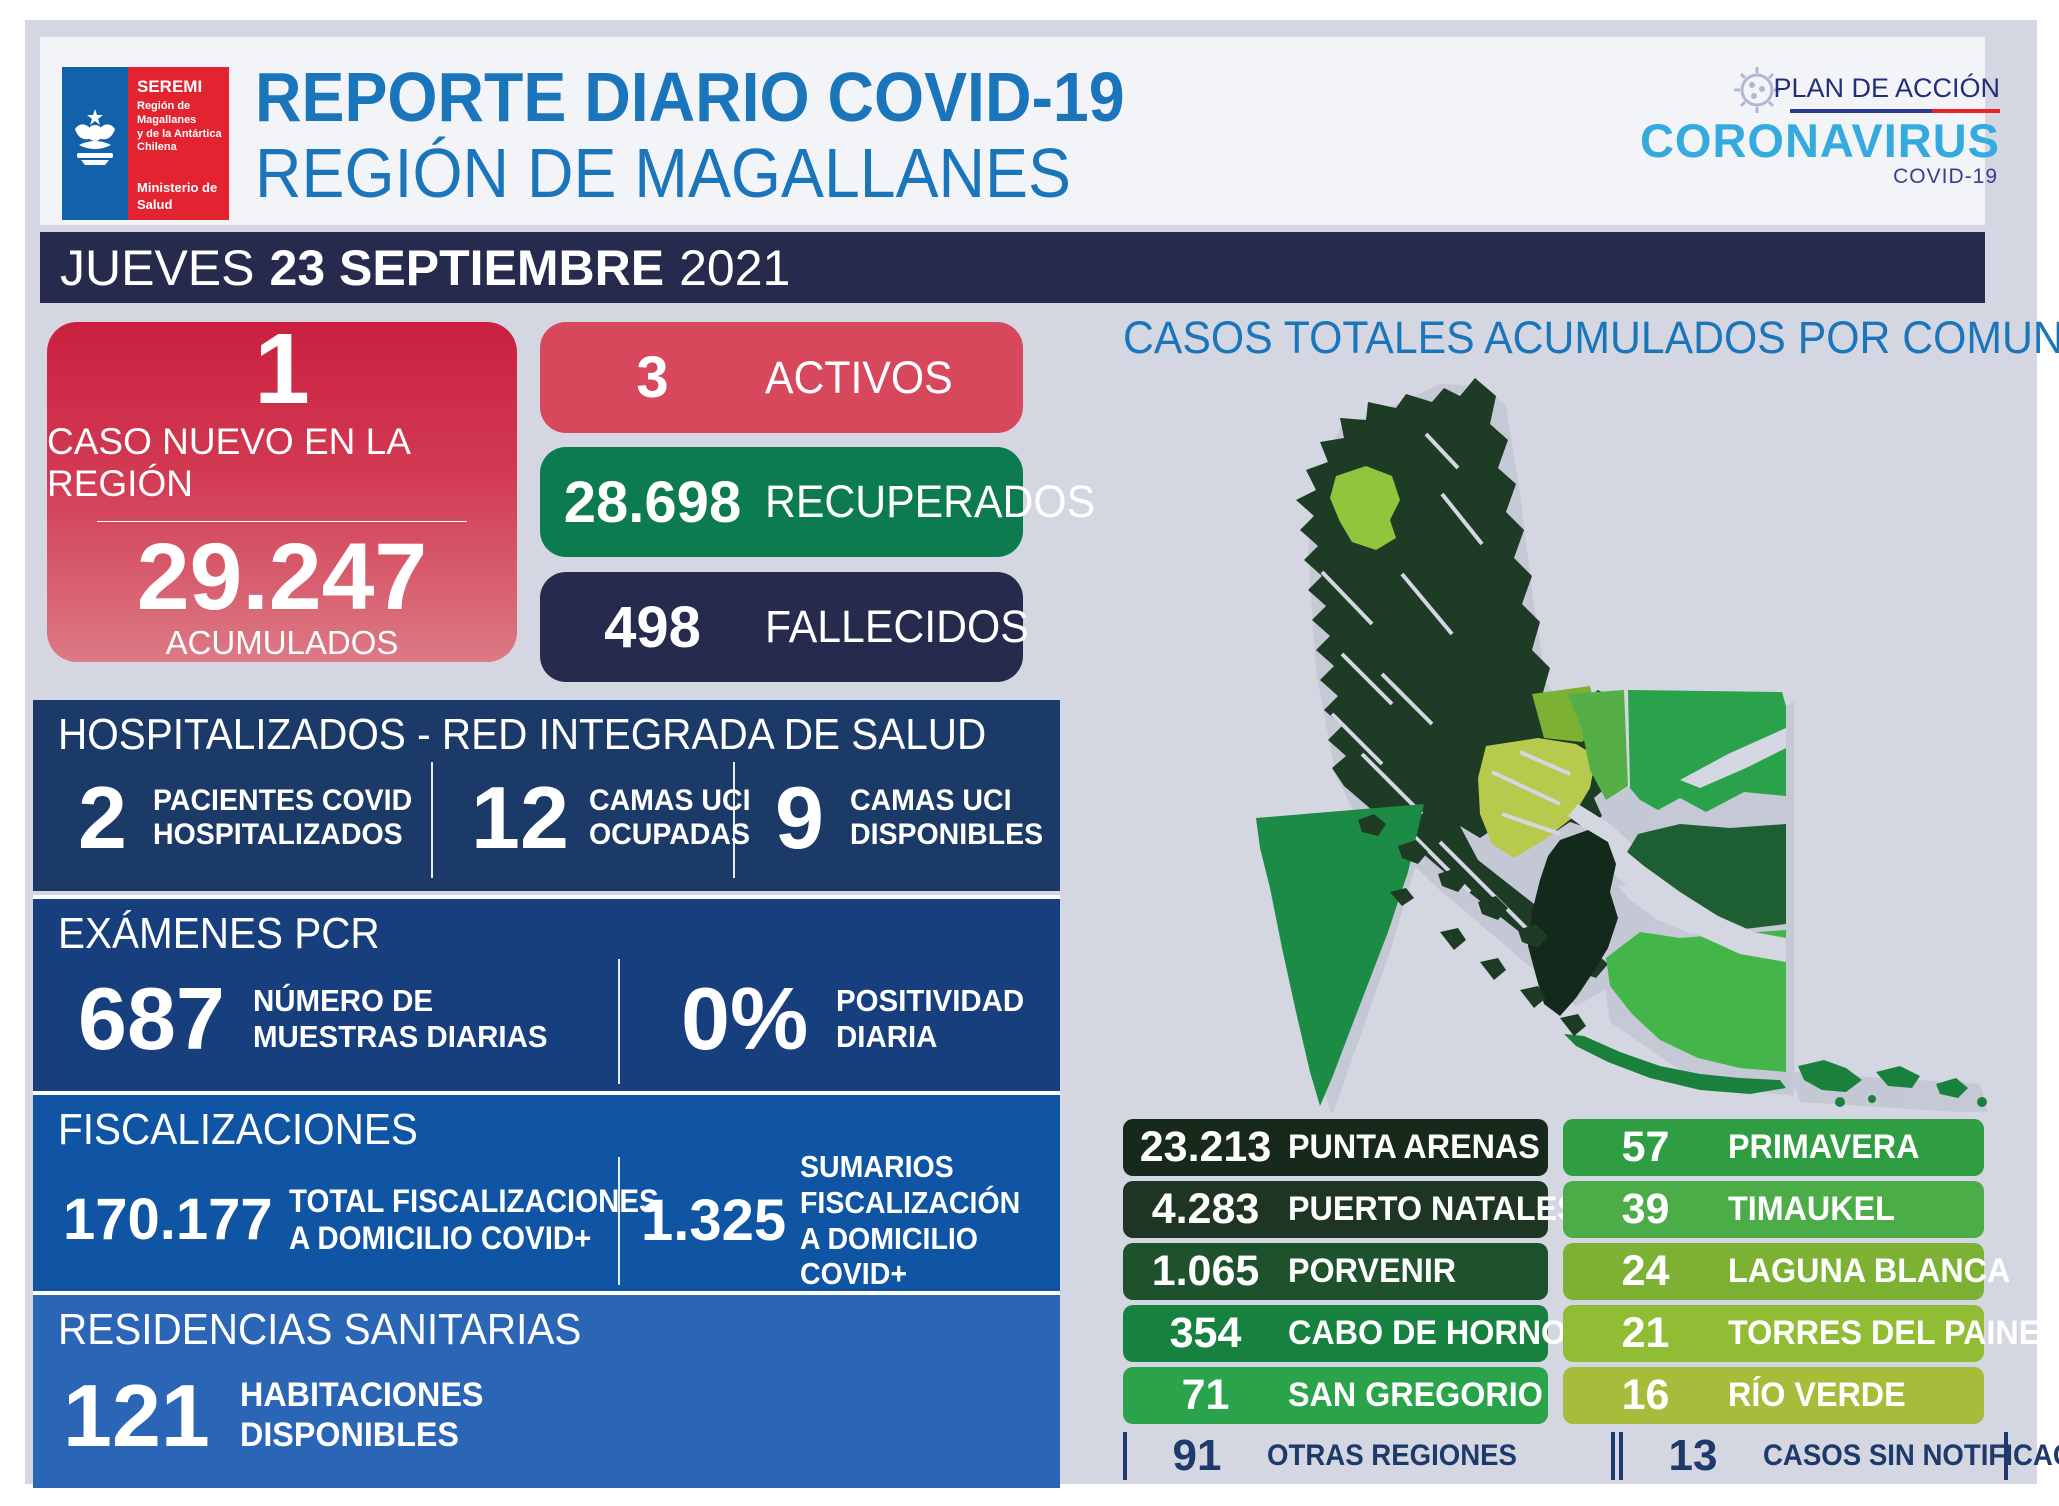 The image size is (2059, 1506). Describe the element at coordinates (1811, 1209) in the screenshot. I see `comuna-label: TIMAUKEL` at that location.